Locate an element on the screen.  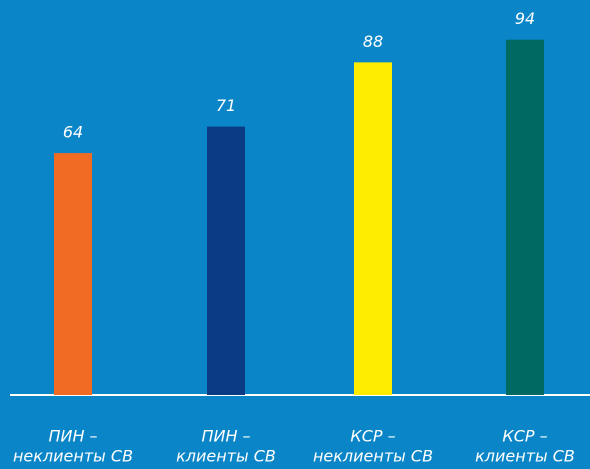
value-label: 64 is located at coordinates (73, 132).